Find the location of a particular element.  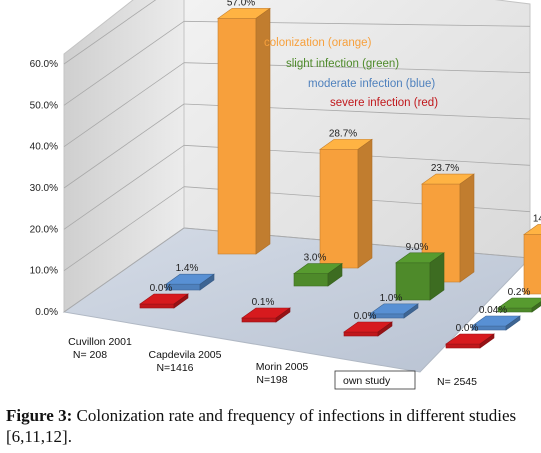

own-study-box is located at coordinates (375, 380).